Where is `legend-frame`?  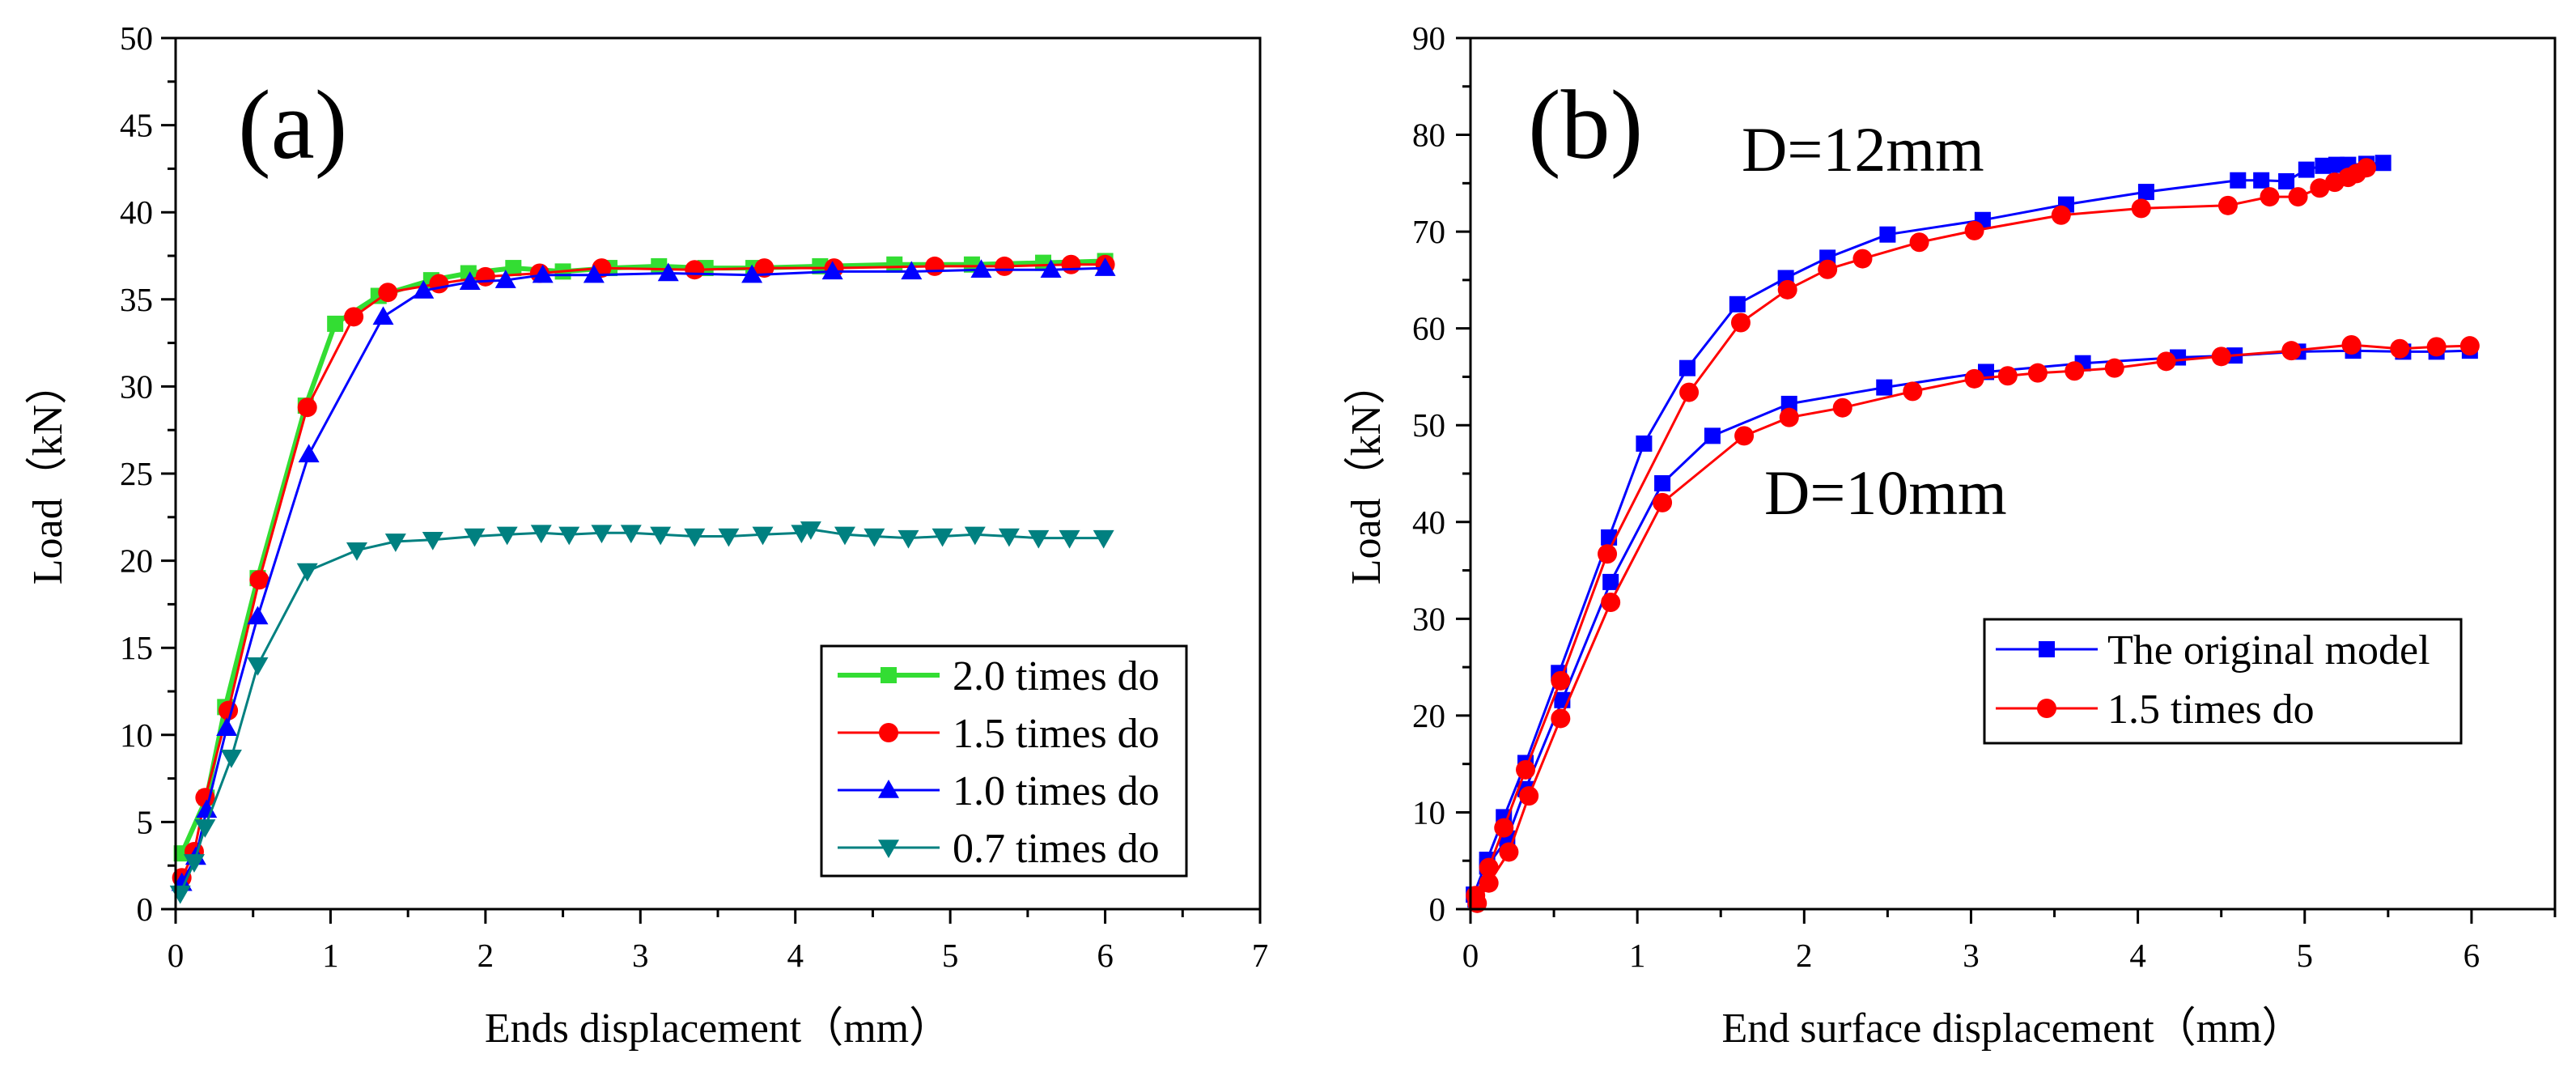 legend-frame is located at coordinates (2223, 681).